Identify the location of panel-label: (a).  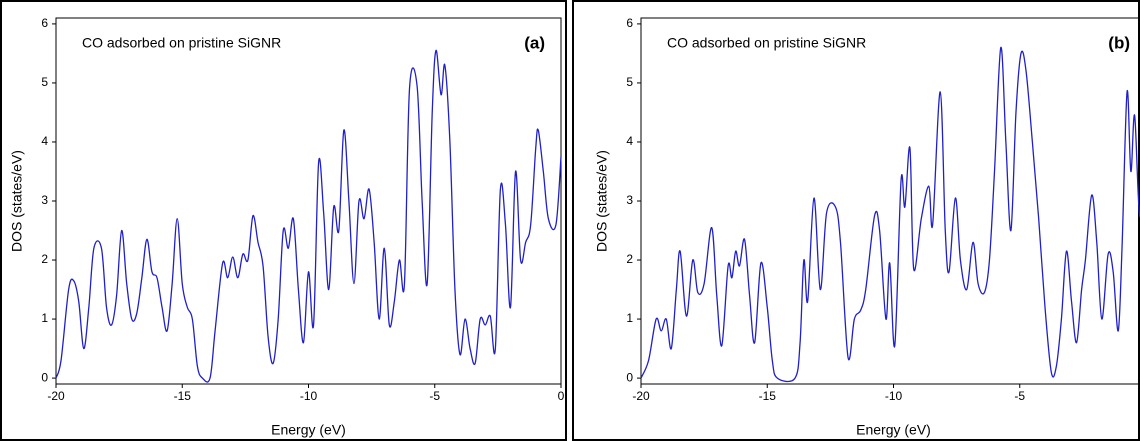
(534, 42).